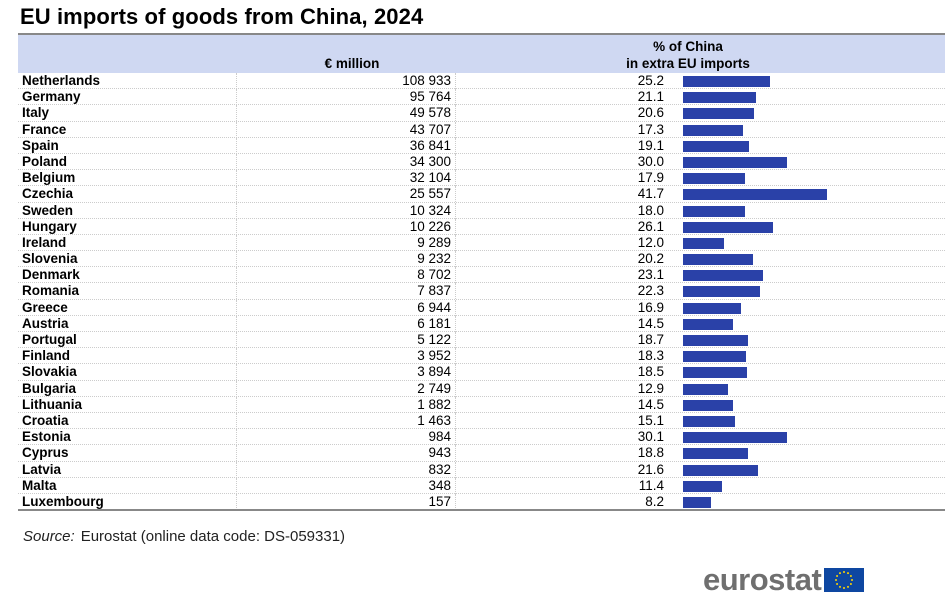 The width and height of the screenshot is (945, 598). What do you see at coordinates (343, 340) in the screenshot?
I see `value-cell: 5 122` at bounding box center [343, 340].